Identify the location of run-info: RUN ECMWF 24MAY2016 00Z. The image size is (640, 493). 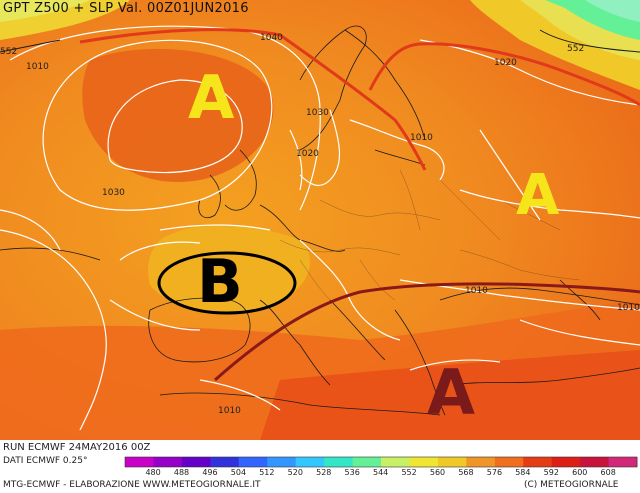
(77, 447).